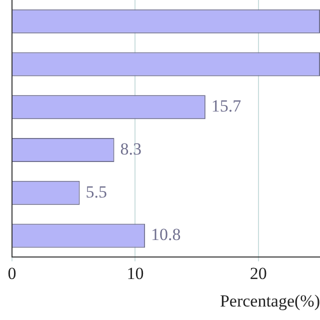 The width and height of the screenshot is (320, 320). What do you see at coordinates (135, 273) in the screenshot?
I see `x-tick-label: 10` at bounding box center [135, 273].